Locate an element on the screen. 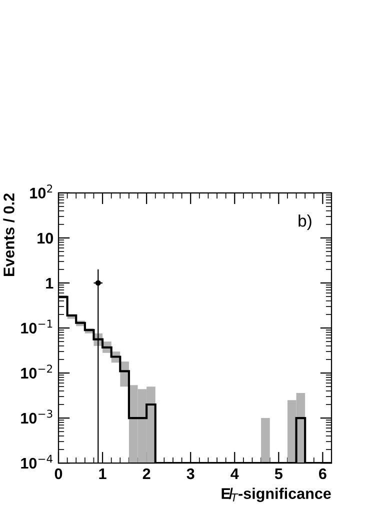 The width and height of the screenshot is (390, 505). y-tick-label: 10 is located at coordinates (46, 238).